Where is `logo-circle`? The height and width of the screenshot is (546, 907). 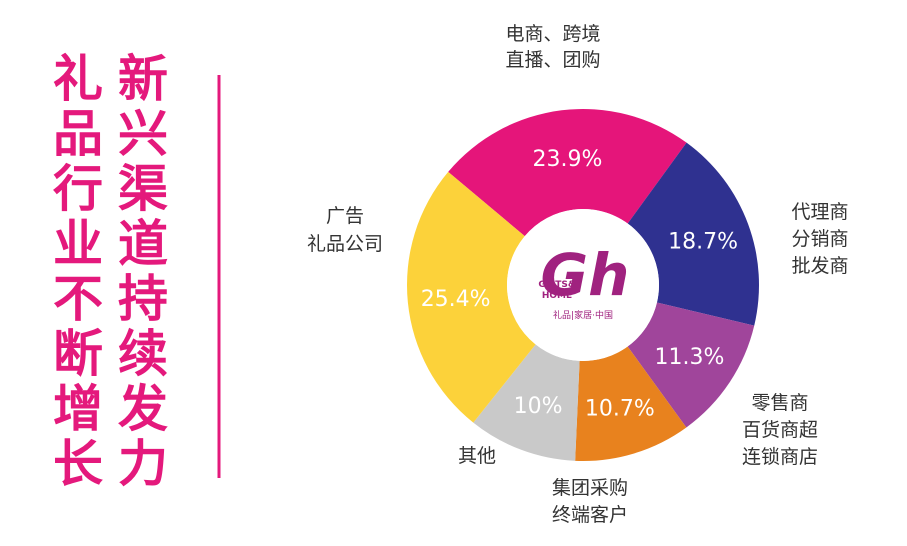 logo-circle is located at coordinates (583, 285).